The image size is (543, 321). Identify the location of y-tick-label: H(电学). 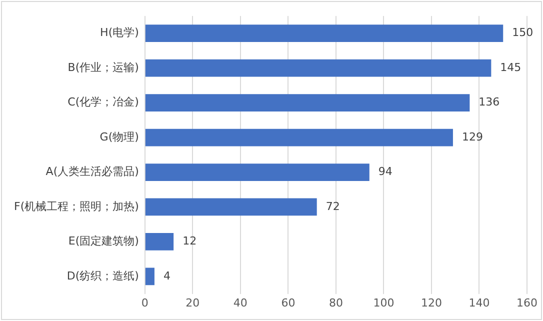
(119, 33).